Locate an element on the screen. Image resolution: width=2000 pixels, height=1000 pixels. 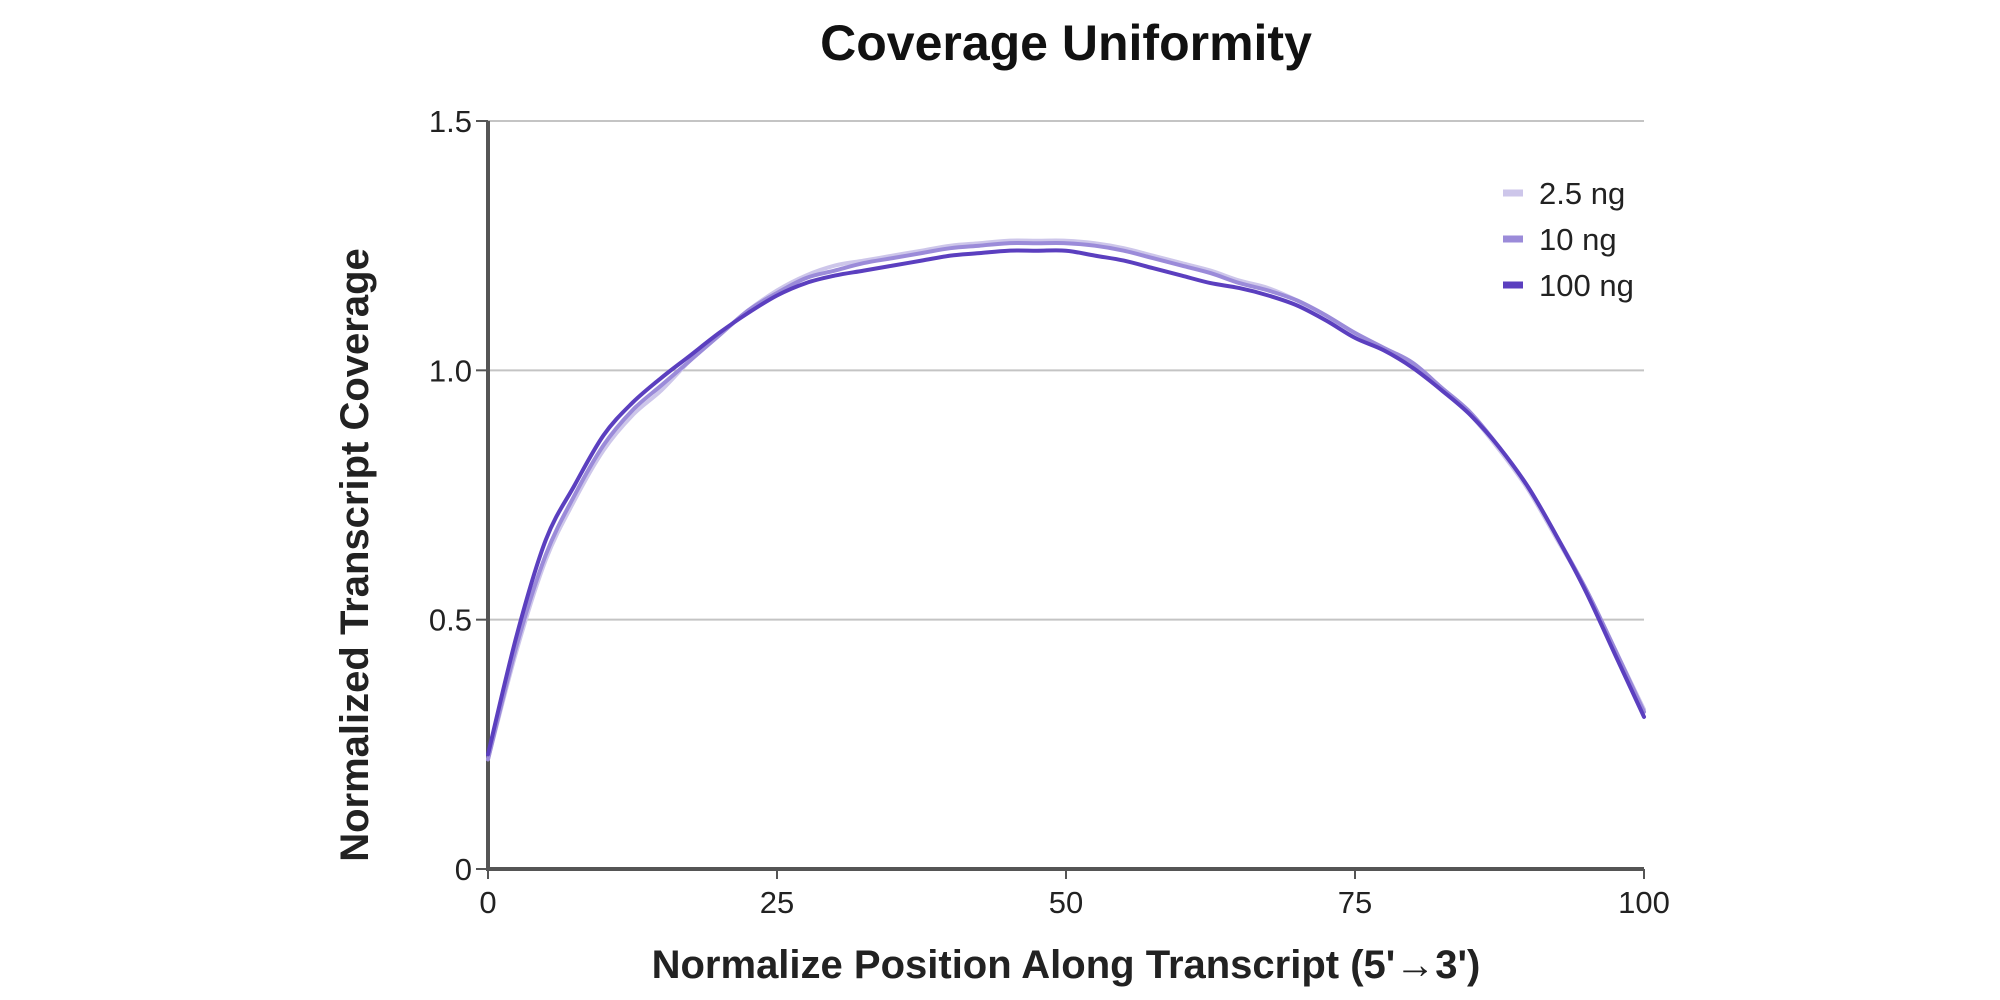
legend: 2.5 ng 10 ng 100 ng is located at coordinates (1568, 239).